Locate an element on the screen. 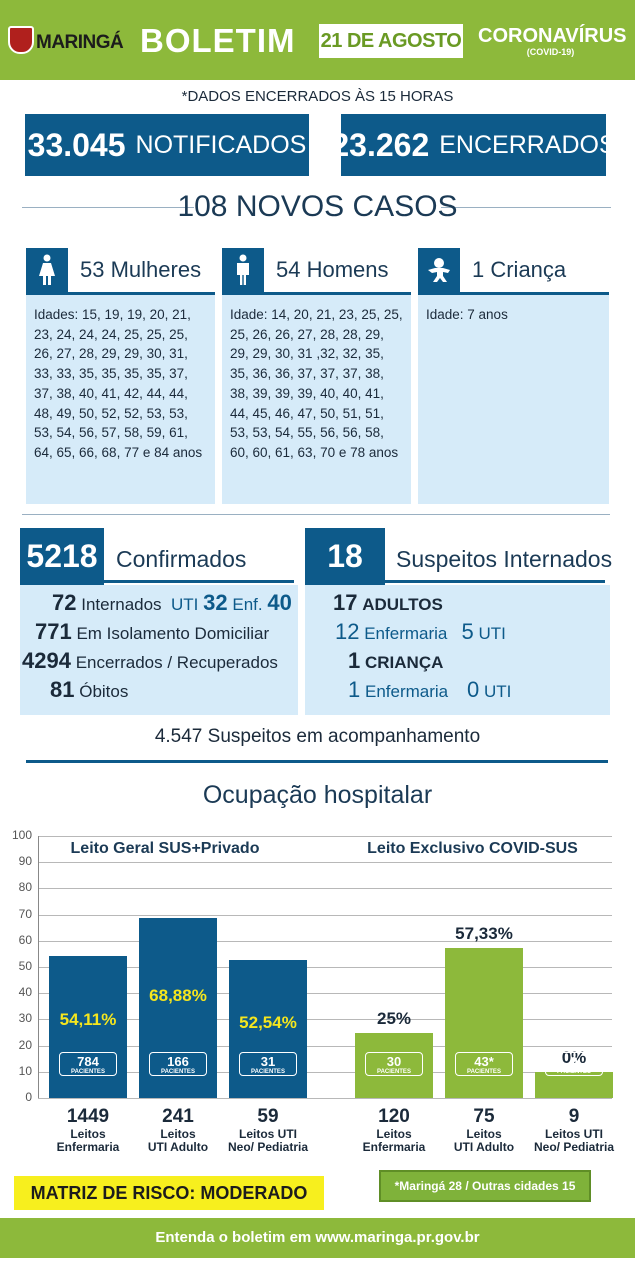  adult-uti-label: UTI is located at coordinates (492, 633).